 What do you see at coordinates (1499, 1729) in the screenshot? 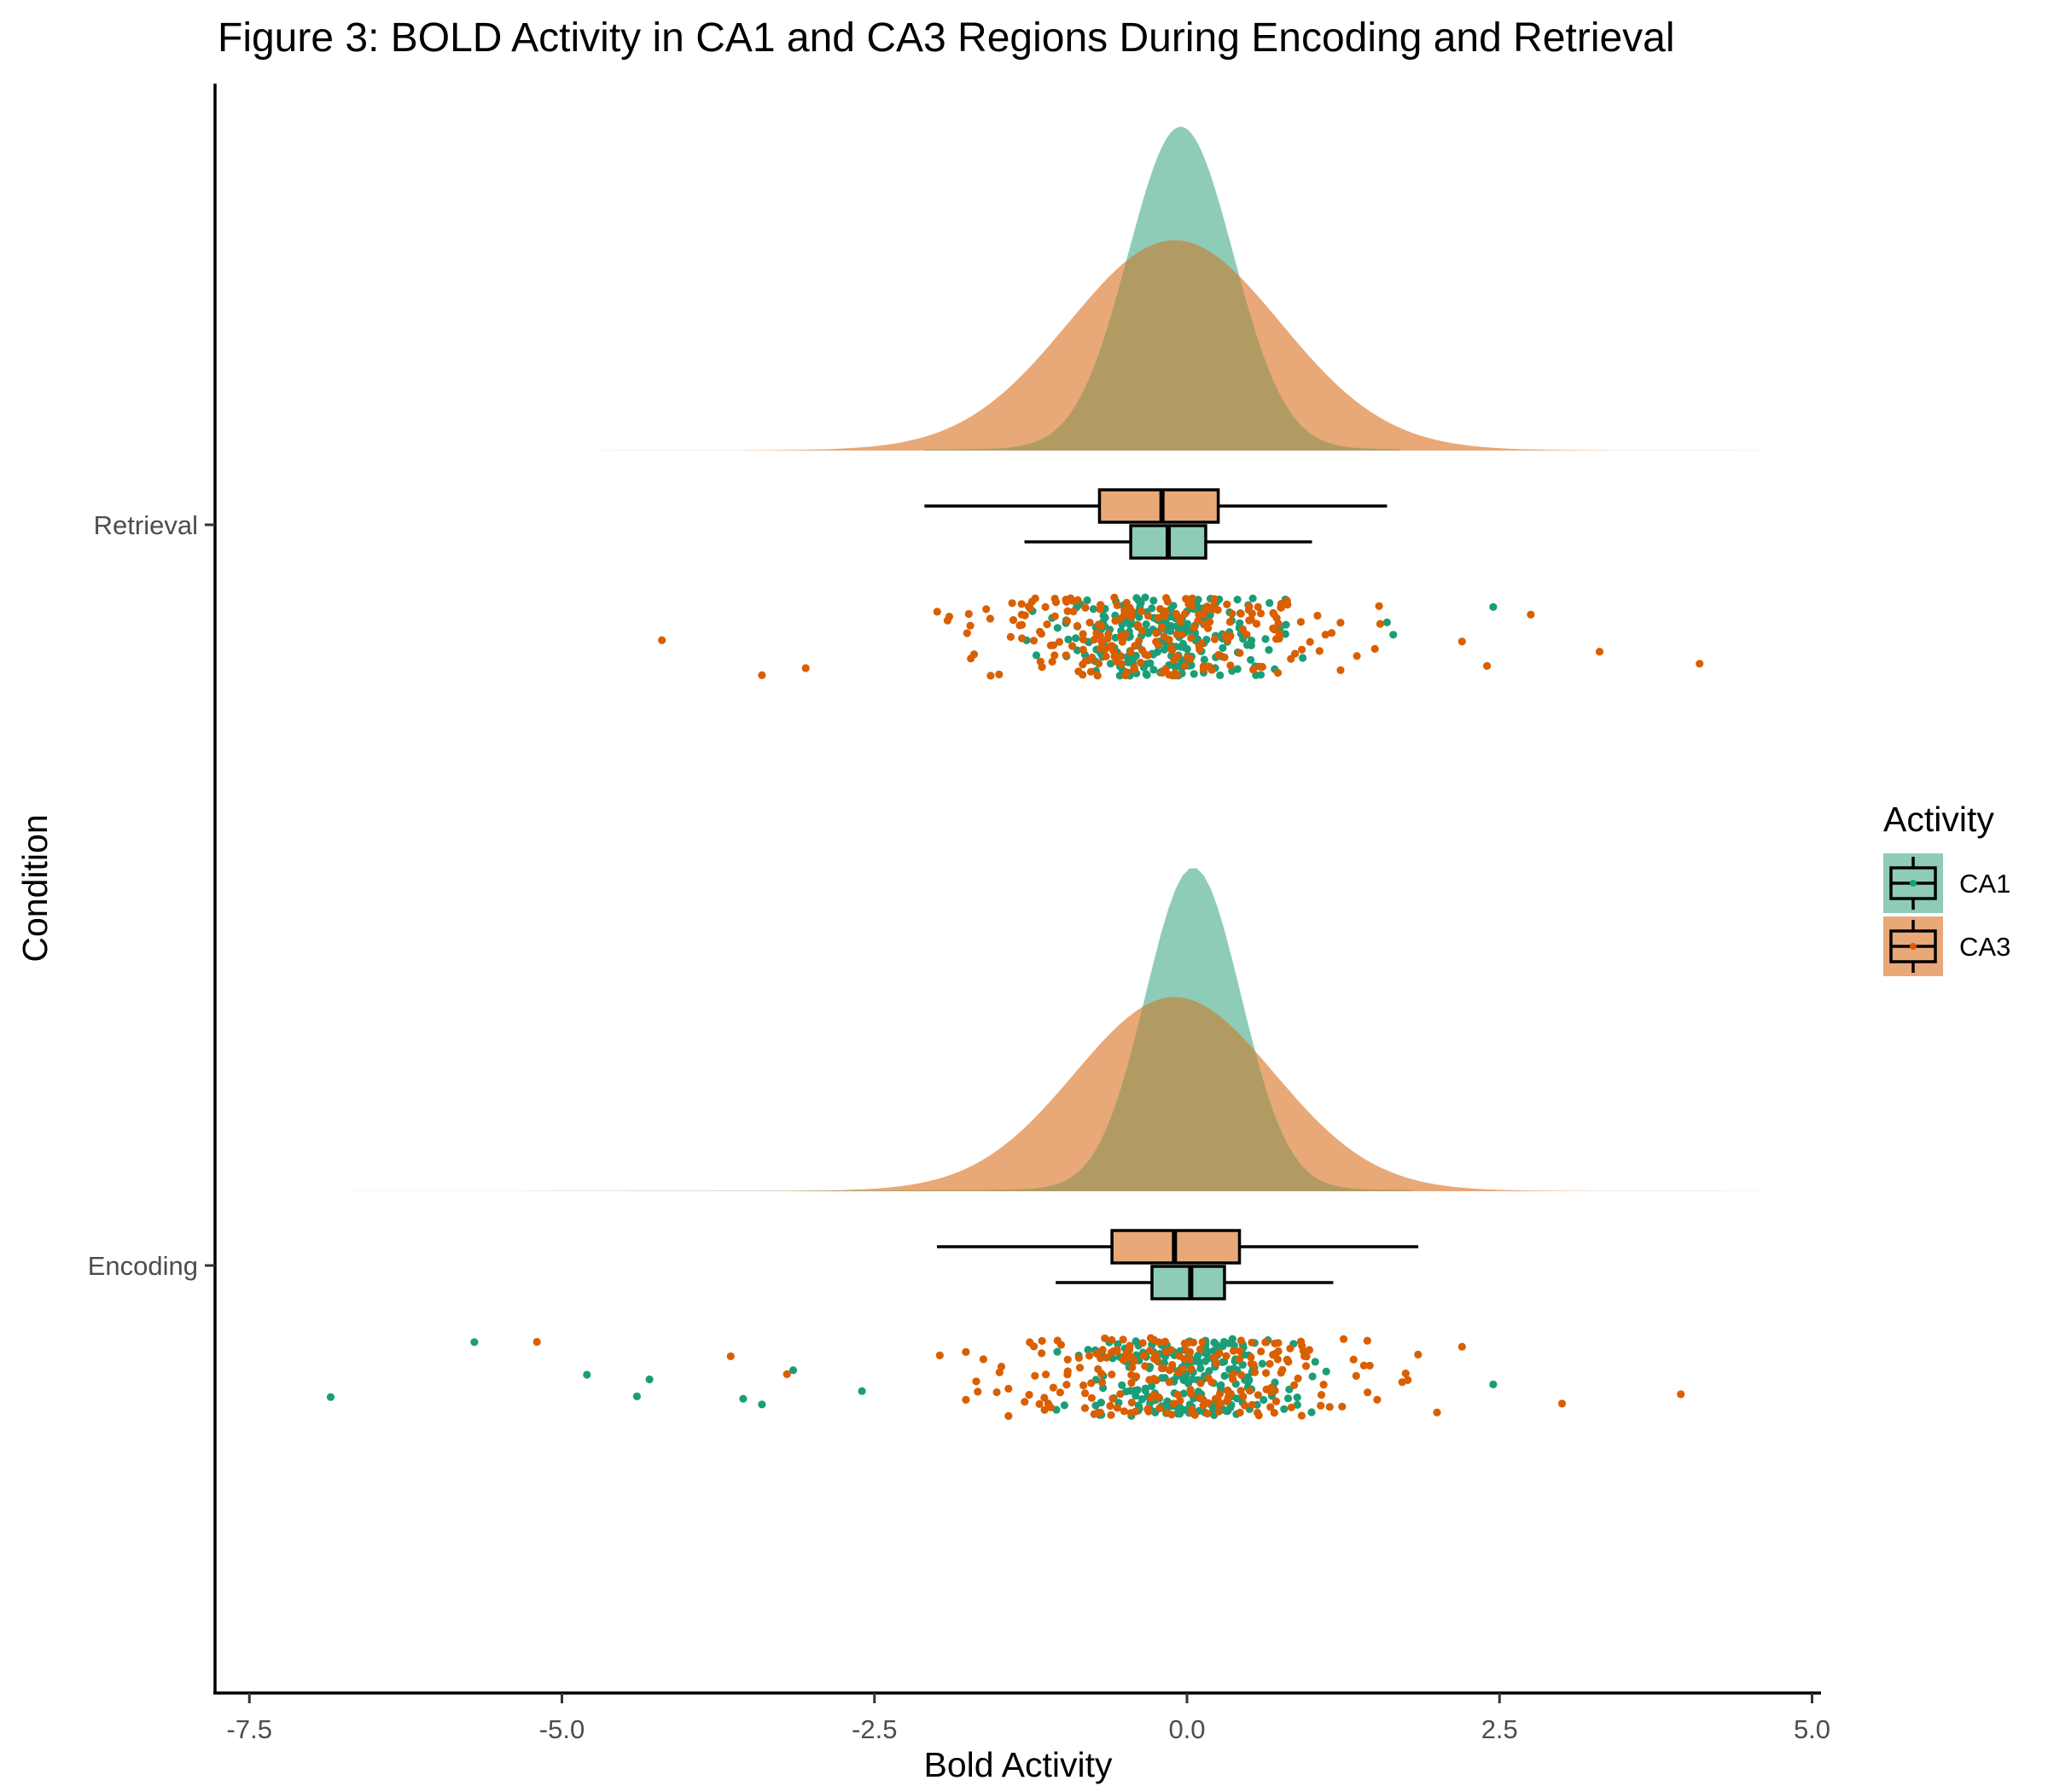
I see `x-tick-label: 2.5` at bounding box center [1499, 1729].